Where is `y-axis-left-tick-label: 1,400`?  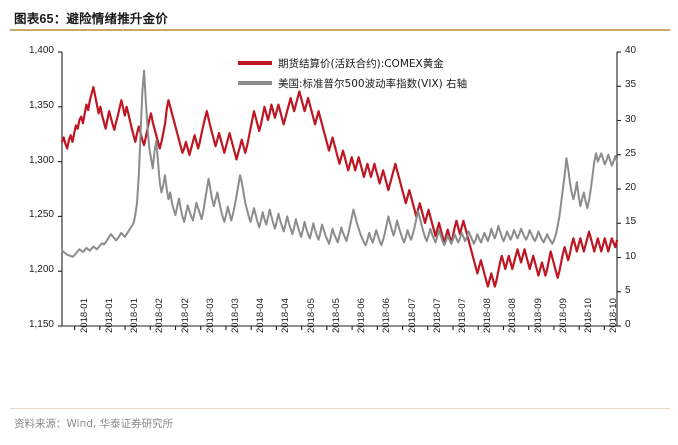
y-axis-left-tick-label: 1,400 is located at coordinates (41, 50).